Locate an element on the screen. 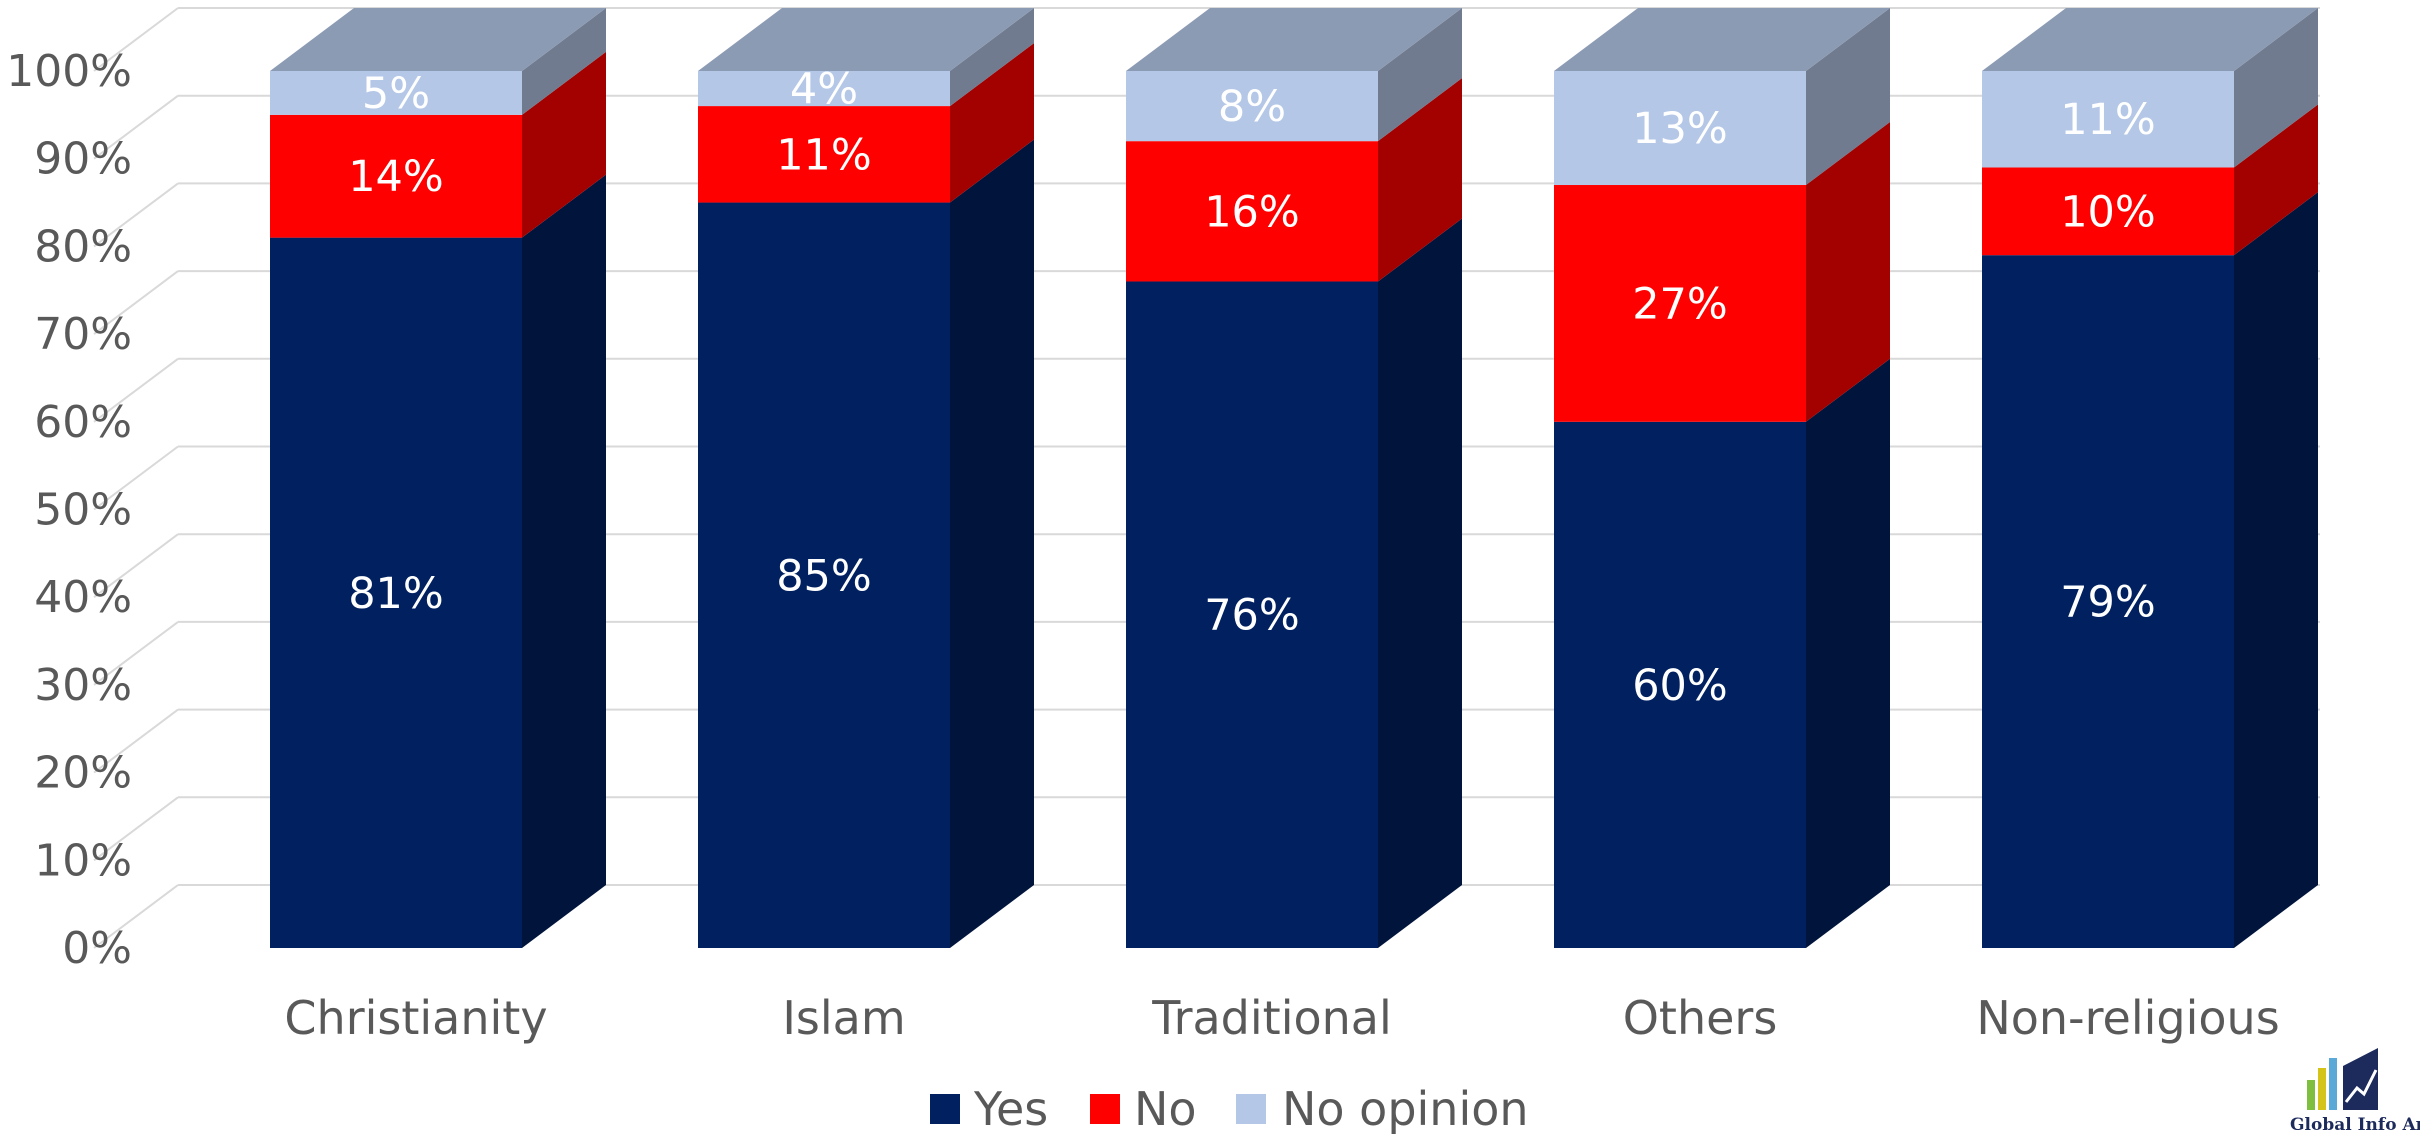  bar-stack-others: 60% 27% 13% is located at coordinates (1722, 478).